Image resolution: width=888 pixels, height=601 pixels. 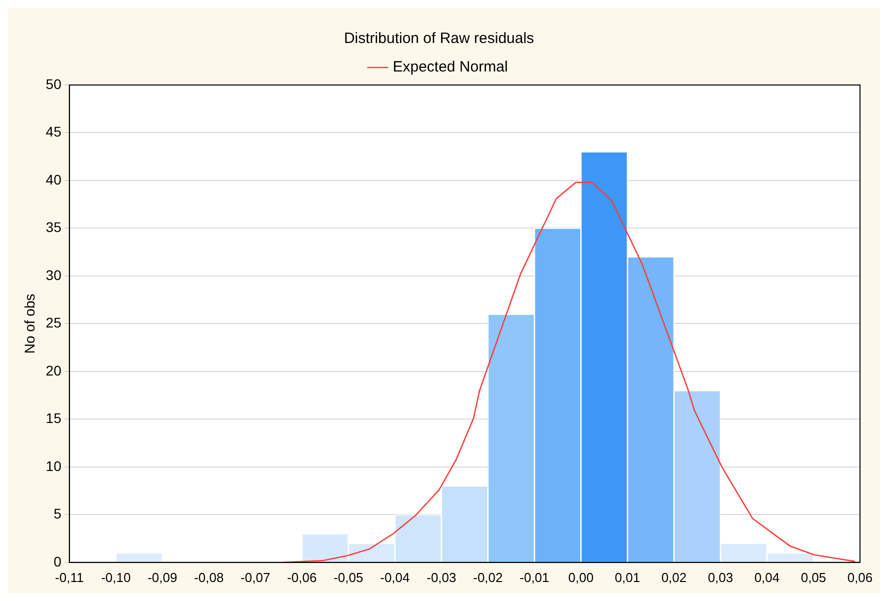 What do you see at coordinates (54, 418) in the screenshot?
I see `y-tick-label: 15` at bounding box center [54, 418].